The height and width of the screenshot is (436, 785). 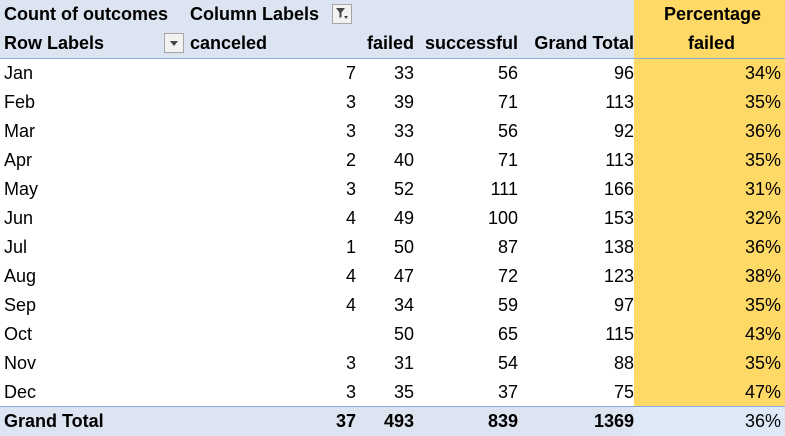 I want to click on canceled-cell, so click(x=271, y=334).